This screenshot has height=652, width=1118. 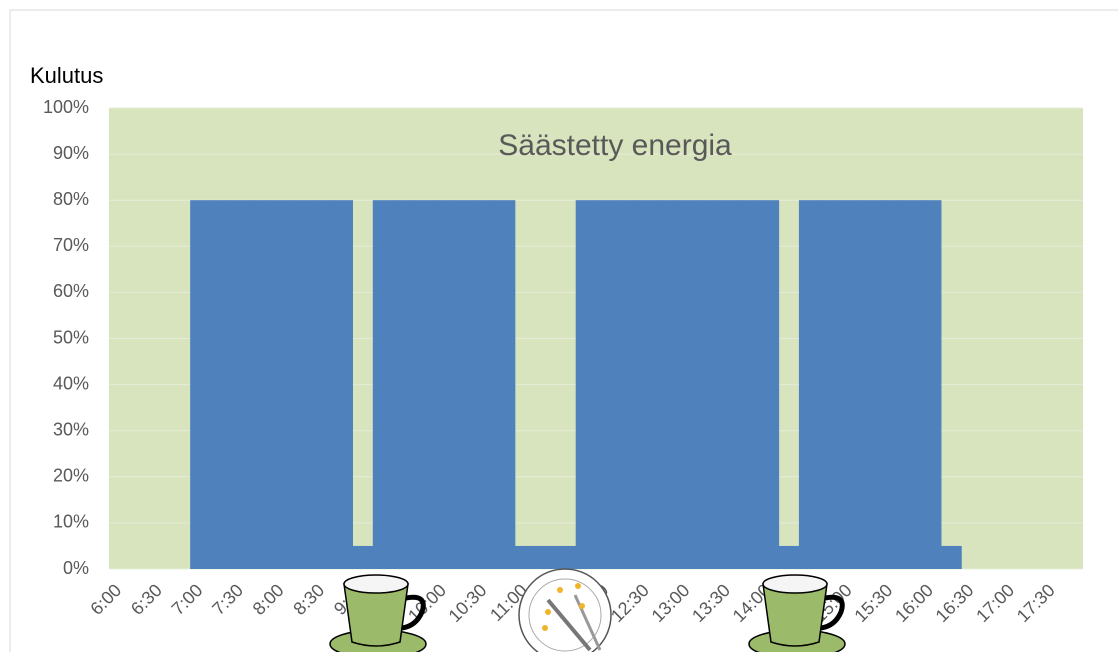 I want to click on plate-icon, so click(x=565, y=610).